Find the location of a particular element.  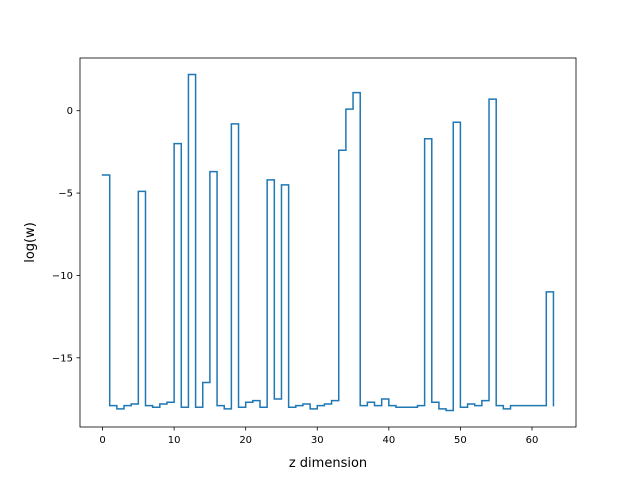

y-axis-label: log(w) is located at coordinates (30, 242).